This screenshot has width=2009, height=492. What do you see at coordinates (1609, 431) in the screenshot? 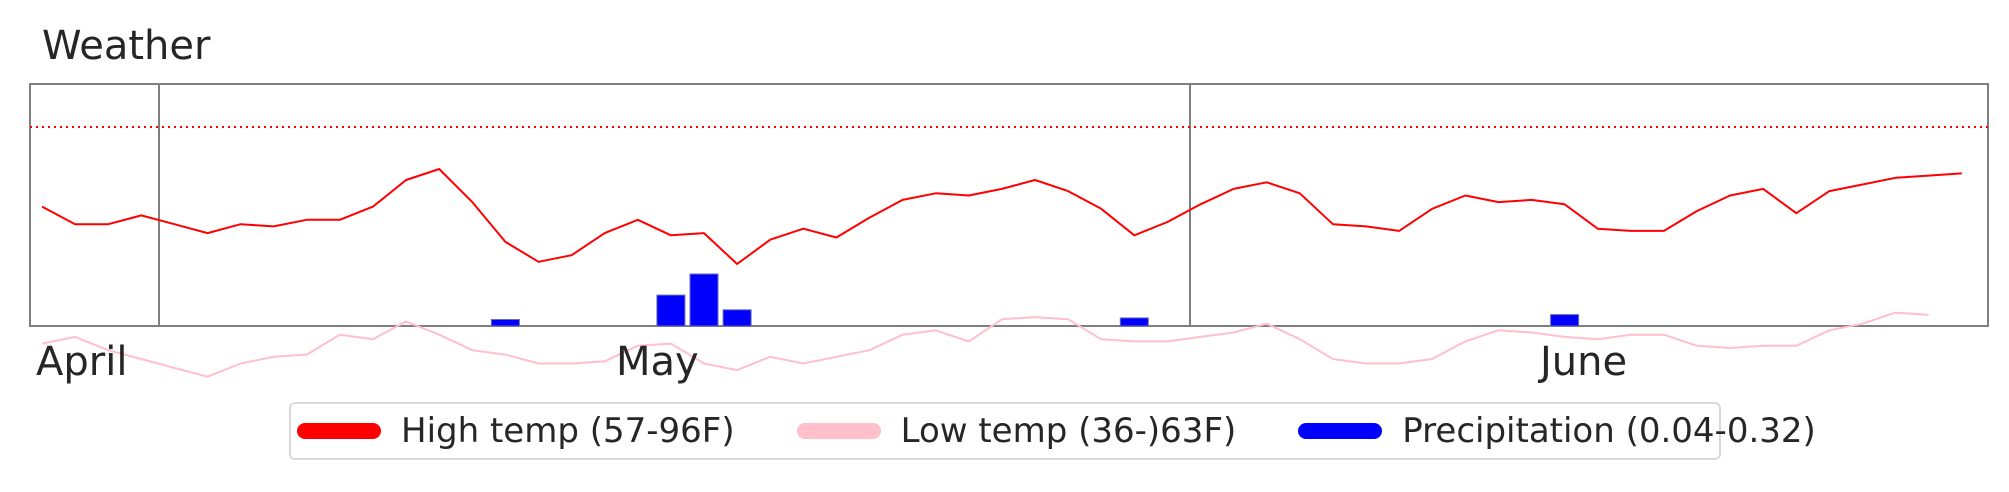
I see `legend-label-precip: Precipitation (0.04-0.32)` at bounding box center [1609, 431].